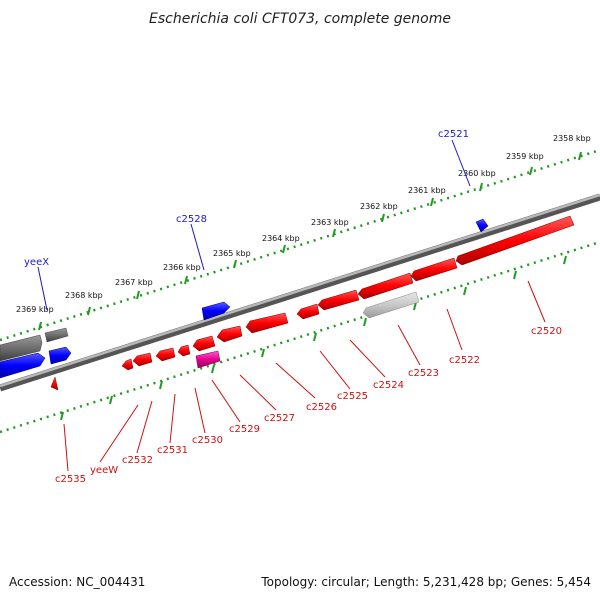  I want to click on gene-label-forward: yeeX, so click(36, 262).